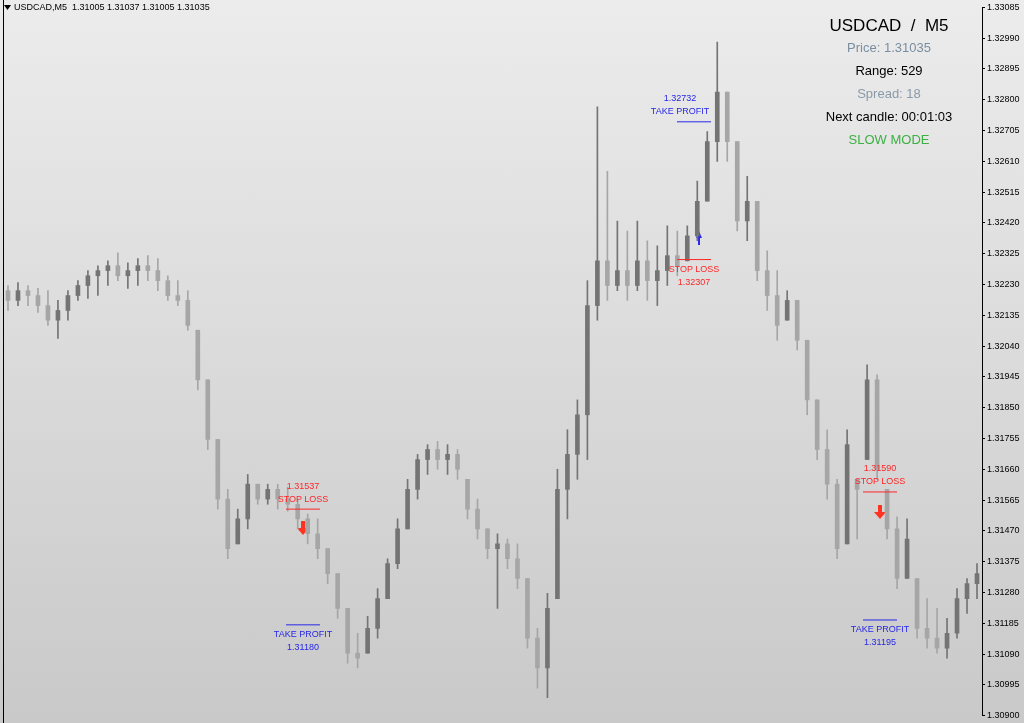 The height and width of the screenshot is (723, 1024). I want to click on y-tick-label: 1.31185, so click(1003, 622).